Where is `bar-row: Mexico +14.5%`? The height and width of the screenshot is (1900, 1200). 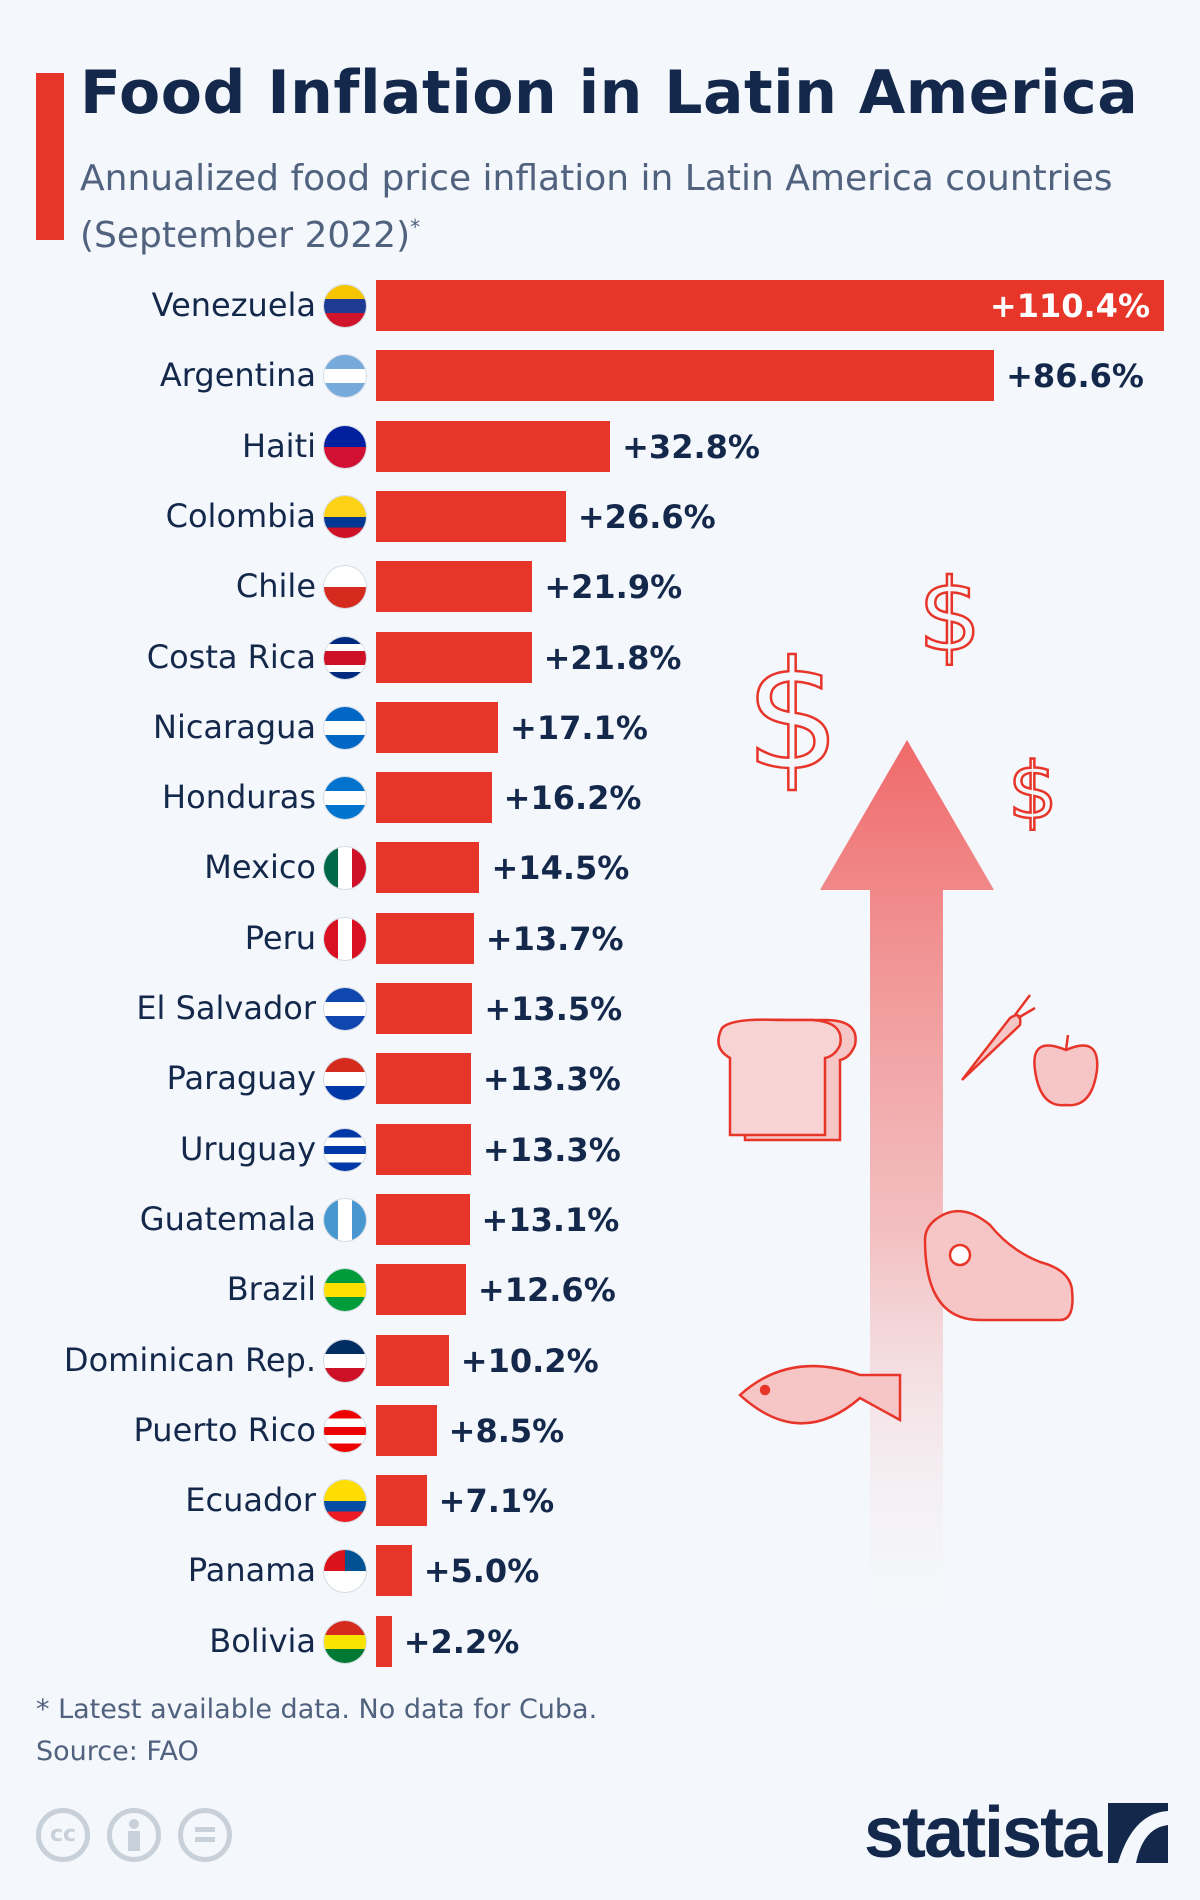
bar-row: Mexico +14.5% is located at coordinates (600, 868).